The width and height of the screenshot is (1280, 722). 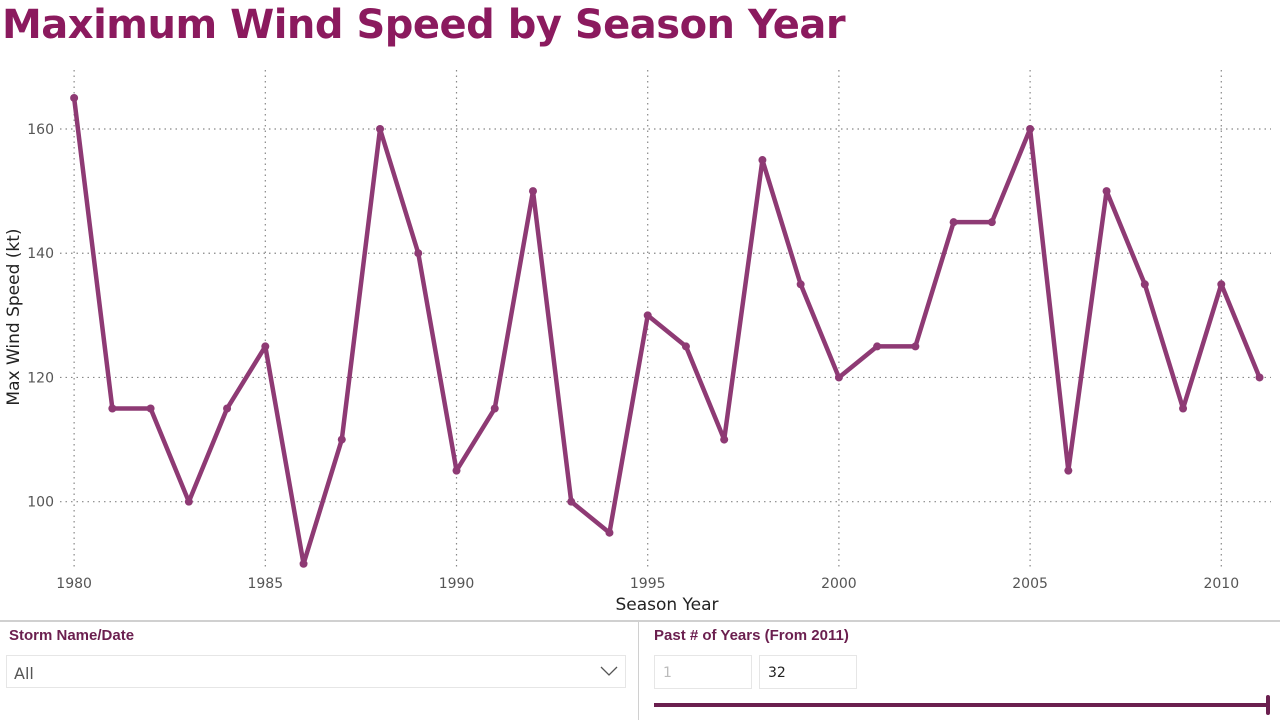 What do you see at coordinates (877, 346) in the screenshot?
I see `data-point-2001` at bounding box center [877, 346].